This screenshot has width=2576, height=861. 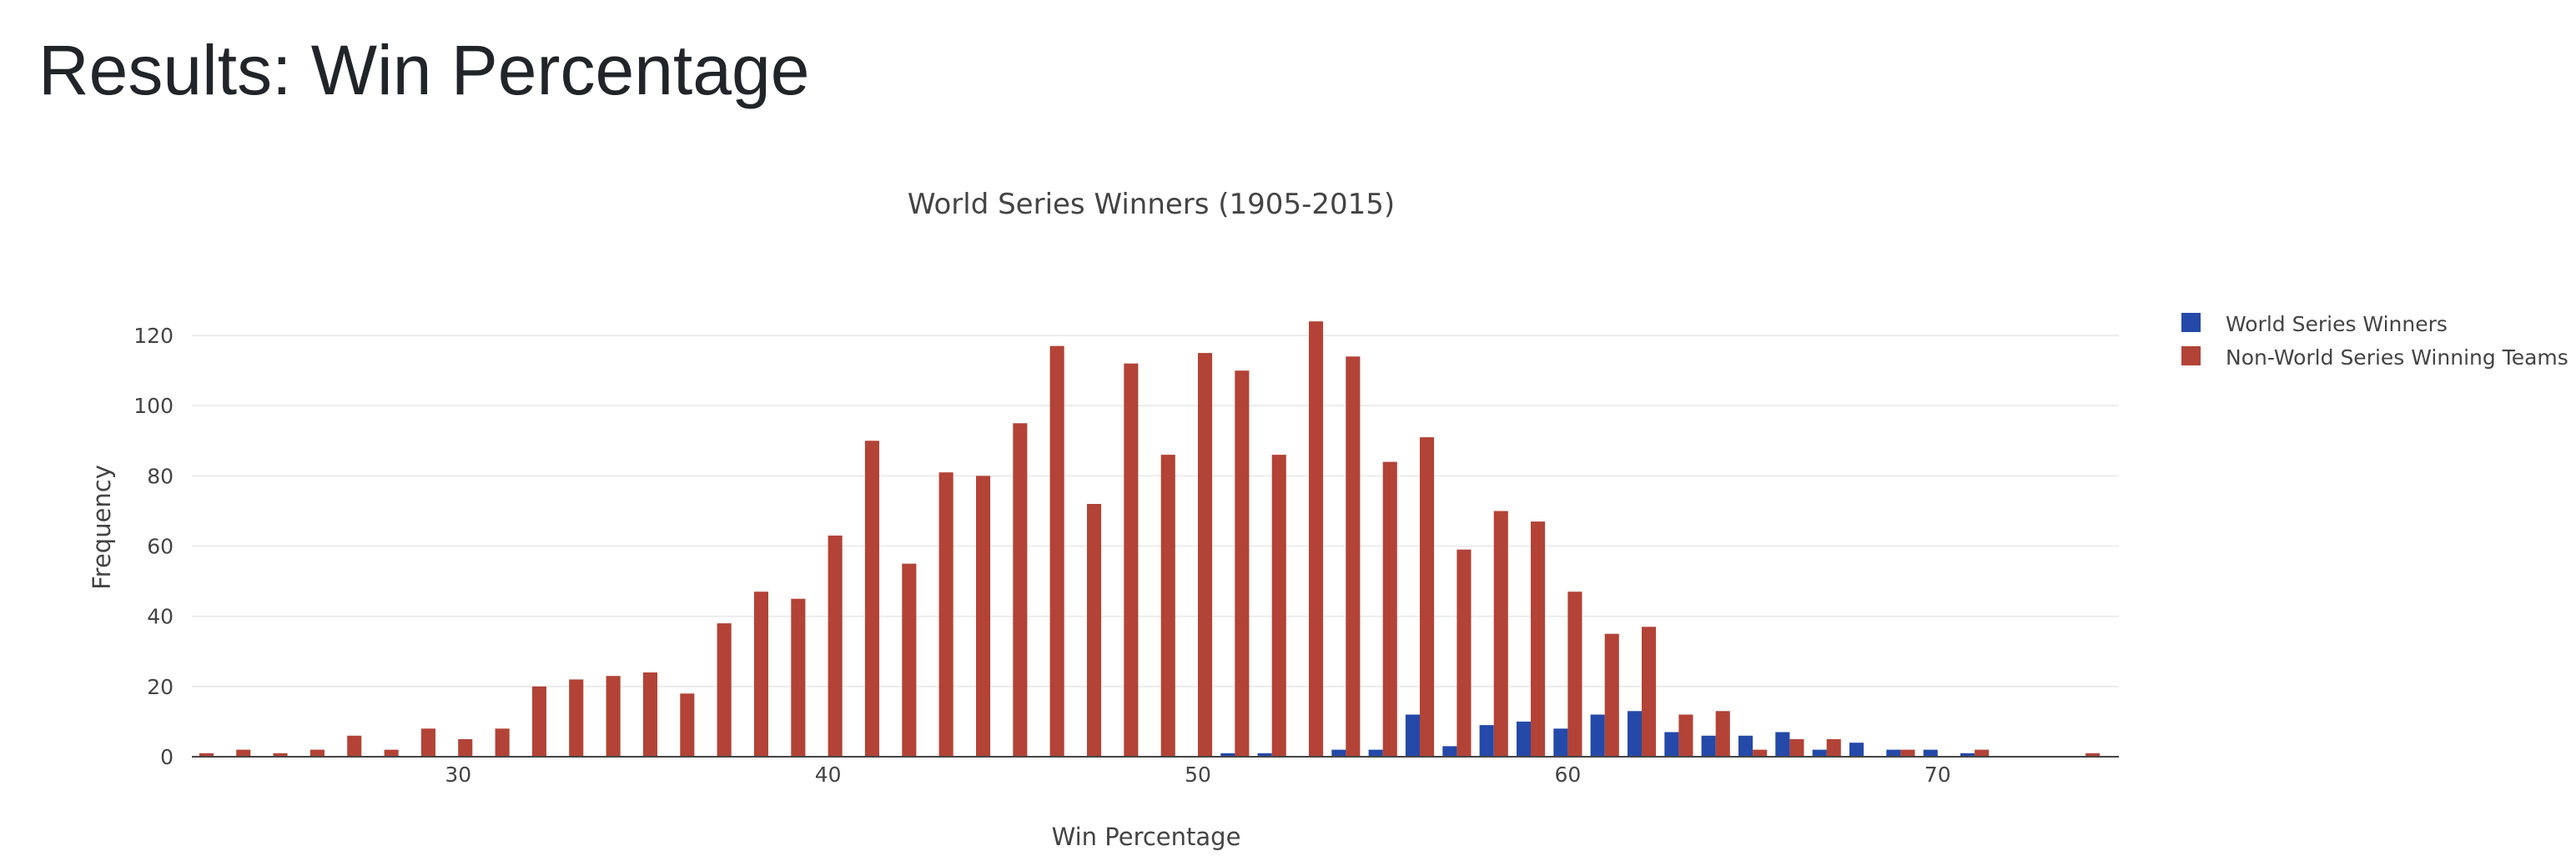 I want to click on y-tick-label: 60, so click(x=160, y=547).